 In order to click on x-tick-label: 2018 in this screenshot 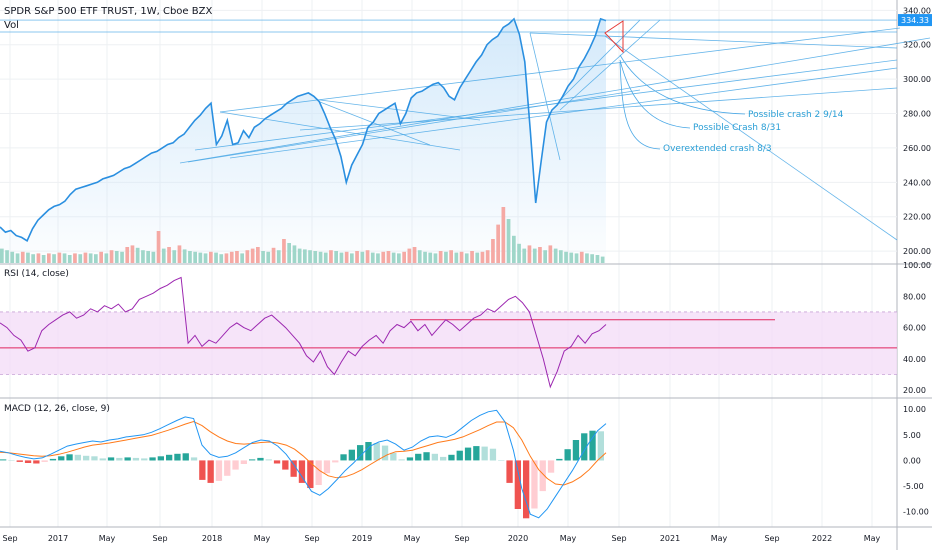, I will do `click(212, 538)`.